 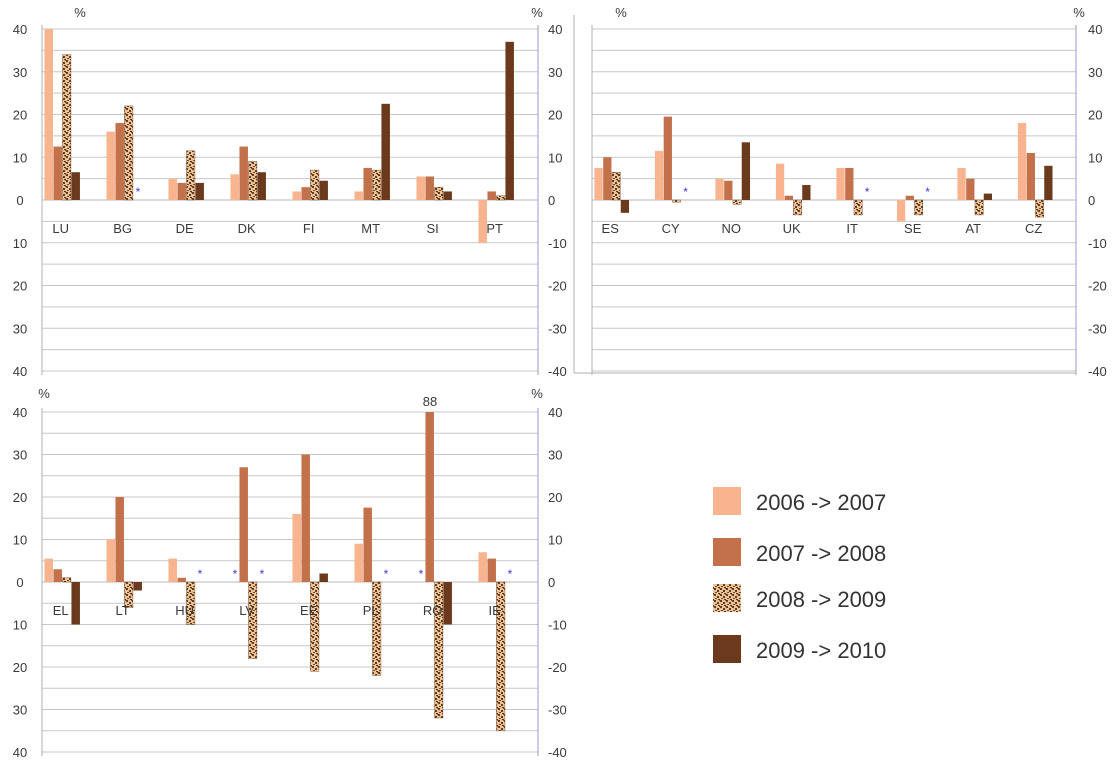 I want to click on right-tick-label: -30, so click(x=557, y=710).